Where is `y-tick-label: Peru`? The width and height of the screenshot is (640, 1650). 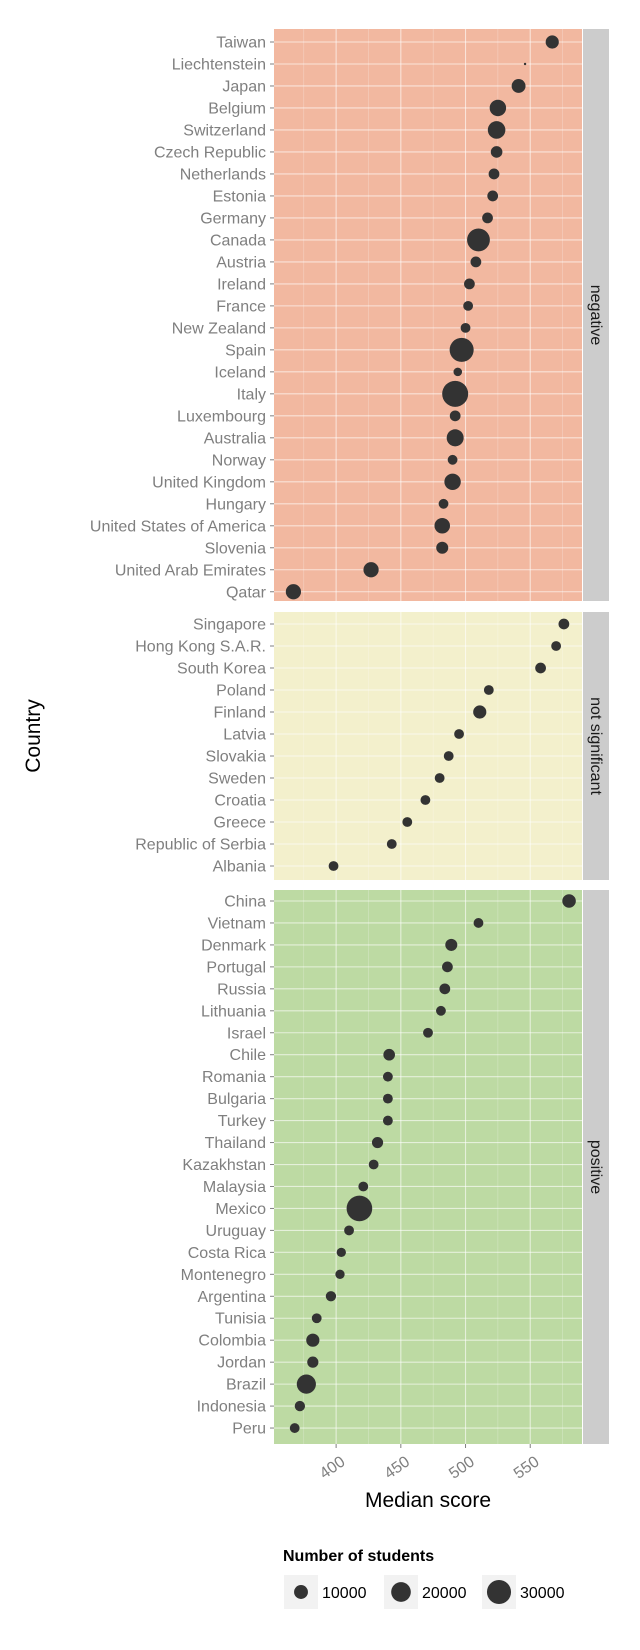
y-tick-label: Peru is located at coordinates (249, 1429).